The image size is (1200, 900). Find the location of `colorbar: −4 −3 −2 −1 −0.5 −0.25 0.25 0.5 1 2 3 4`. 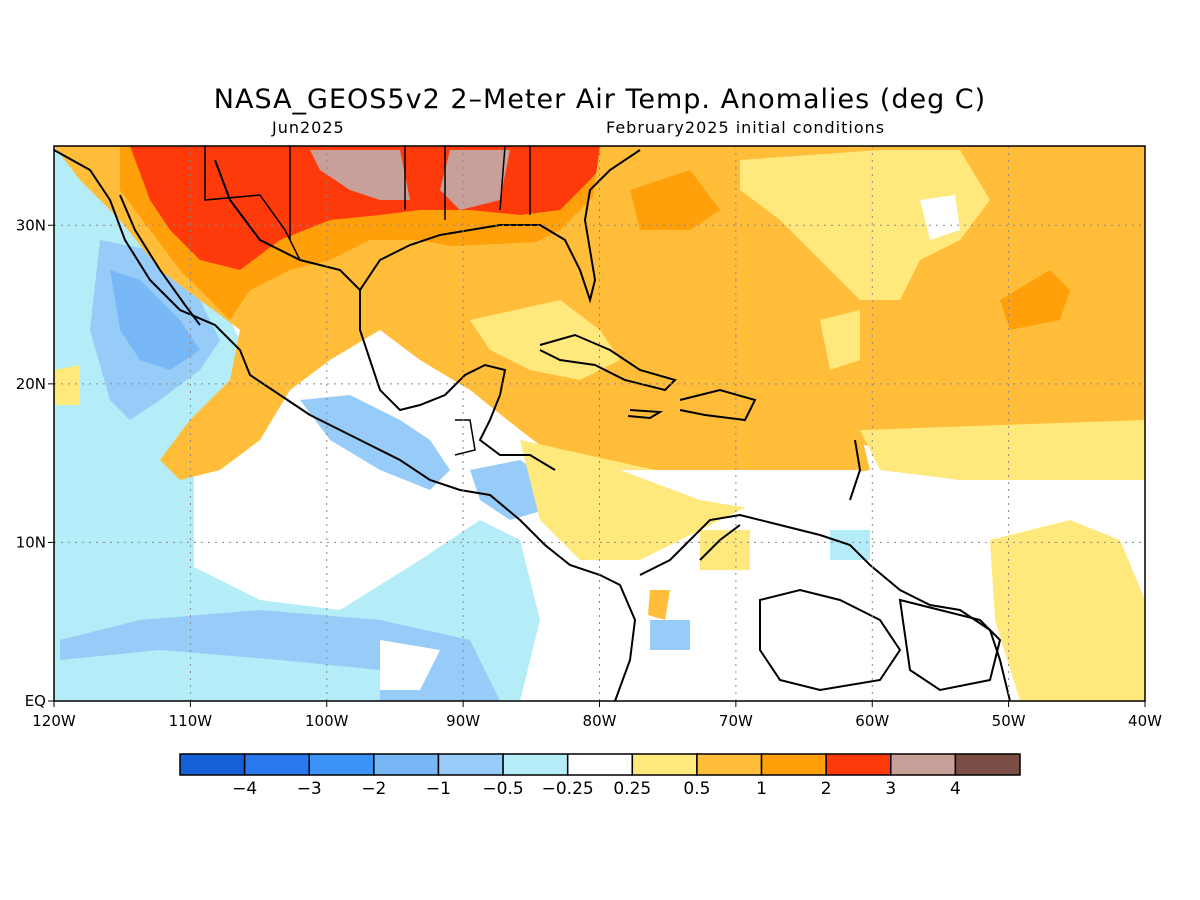

colorbar: −4 −3 −2 −1 −0.5 −0.25 0.25 0.5 1 2 3 4 is located at coordinates (600, 776).